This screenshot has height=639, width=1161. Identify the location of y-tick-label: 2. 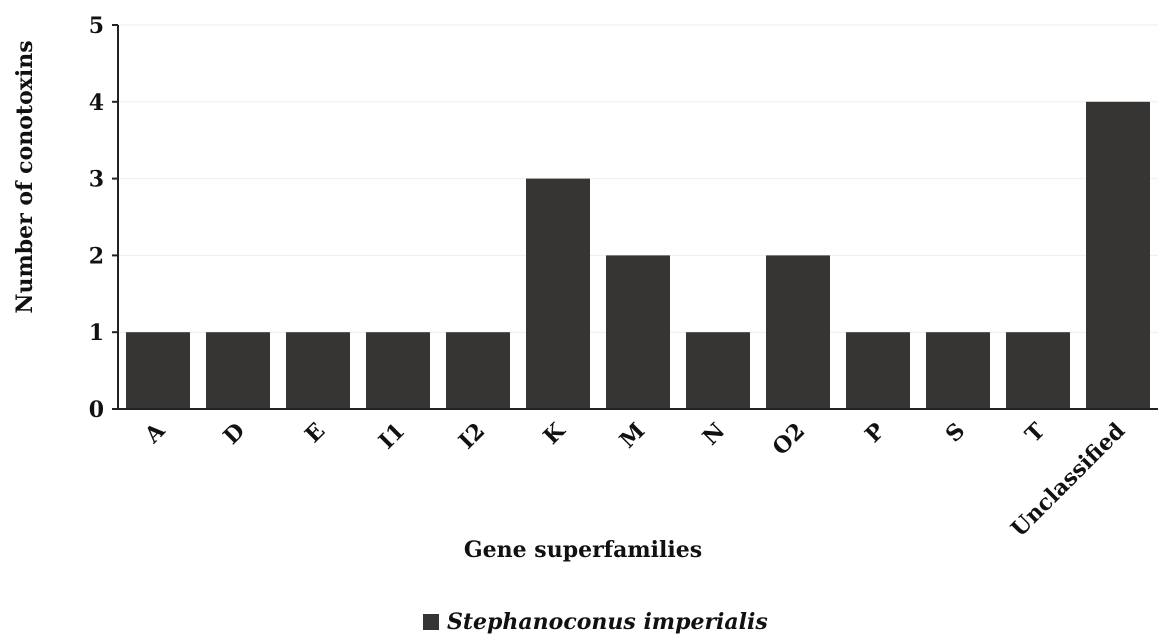
(96, 256).